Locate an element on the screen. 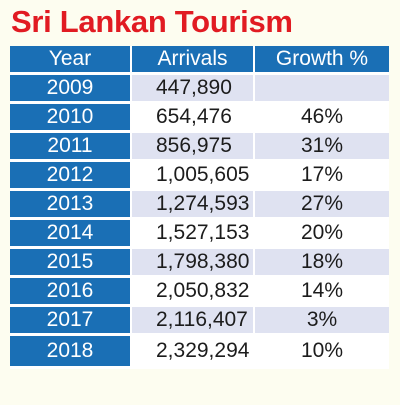 This screenshot has width=400, height=405. table-row: 2010 654,476 46% is located at coordinates (199, 118).